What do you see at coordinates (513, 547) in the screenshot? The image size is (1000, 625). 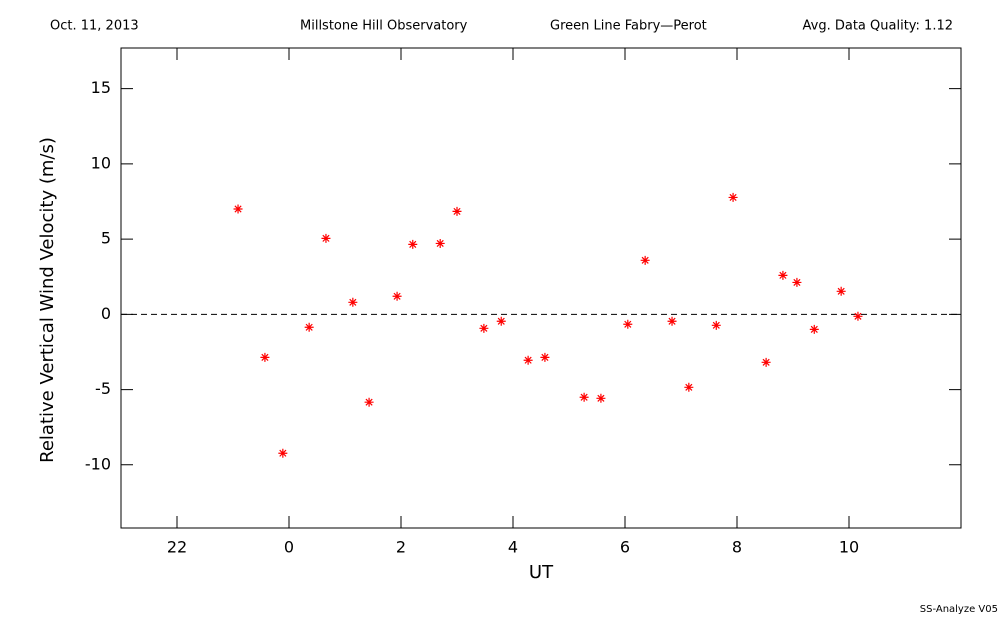 I see `x-tick-label: 4` at bounding box center [513, 547].